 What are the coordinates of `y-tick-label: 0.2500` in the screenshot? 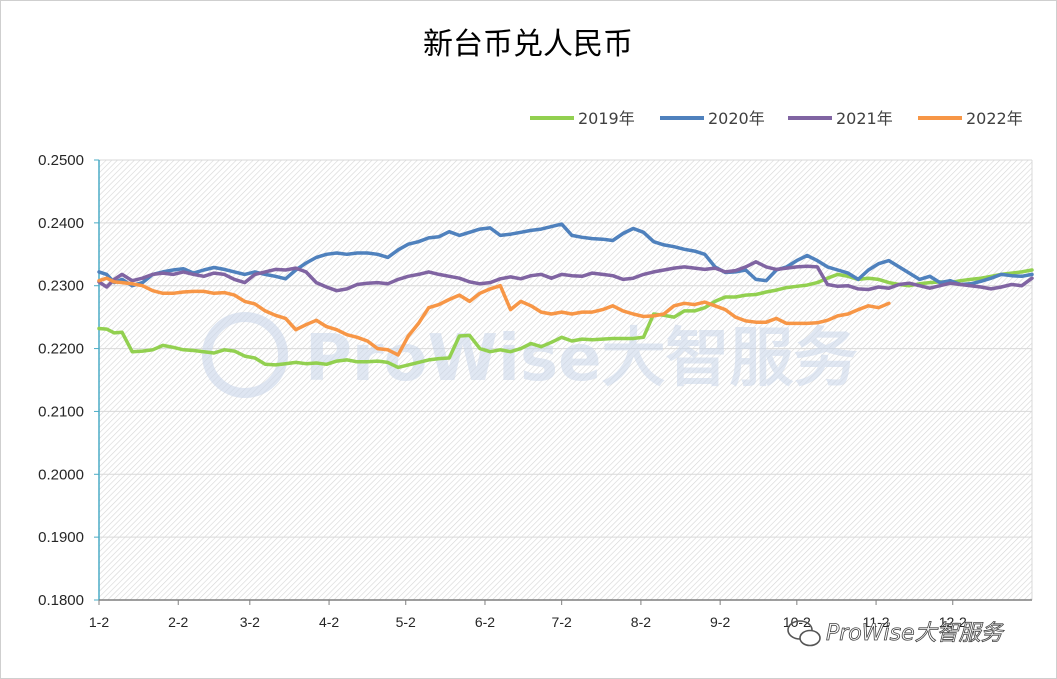 It's located at (61, 160).